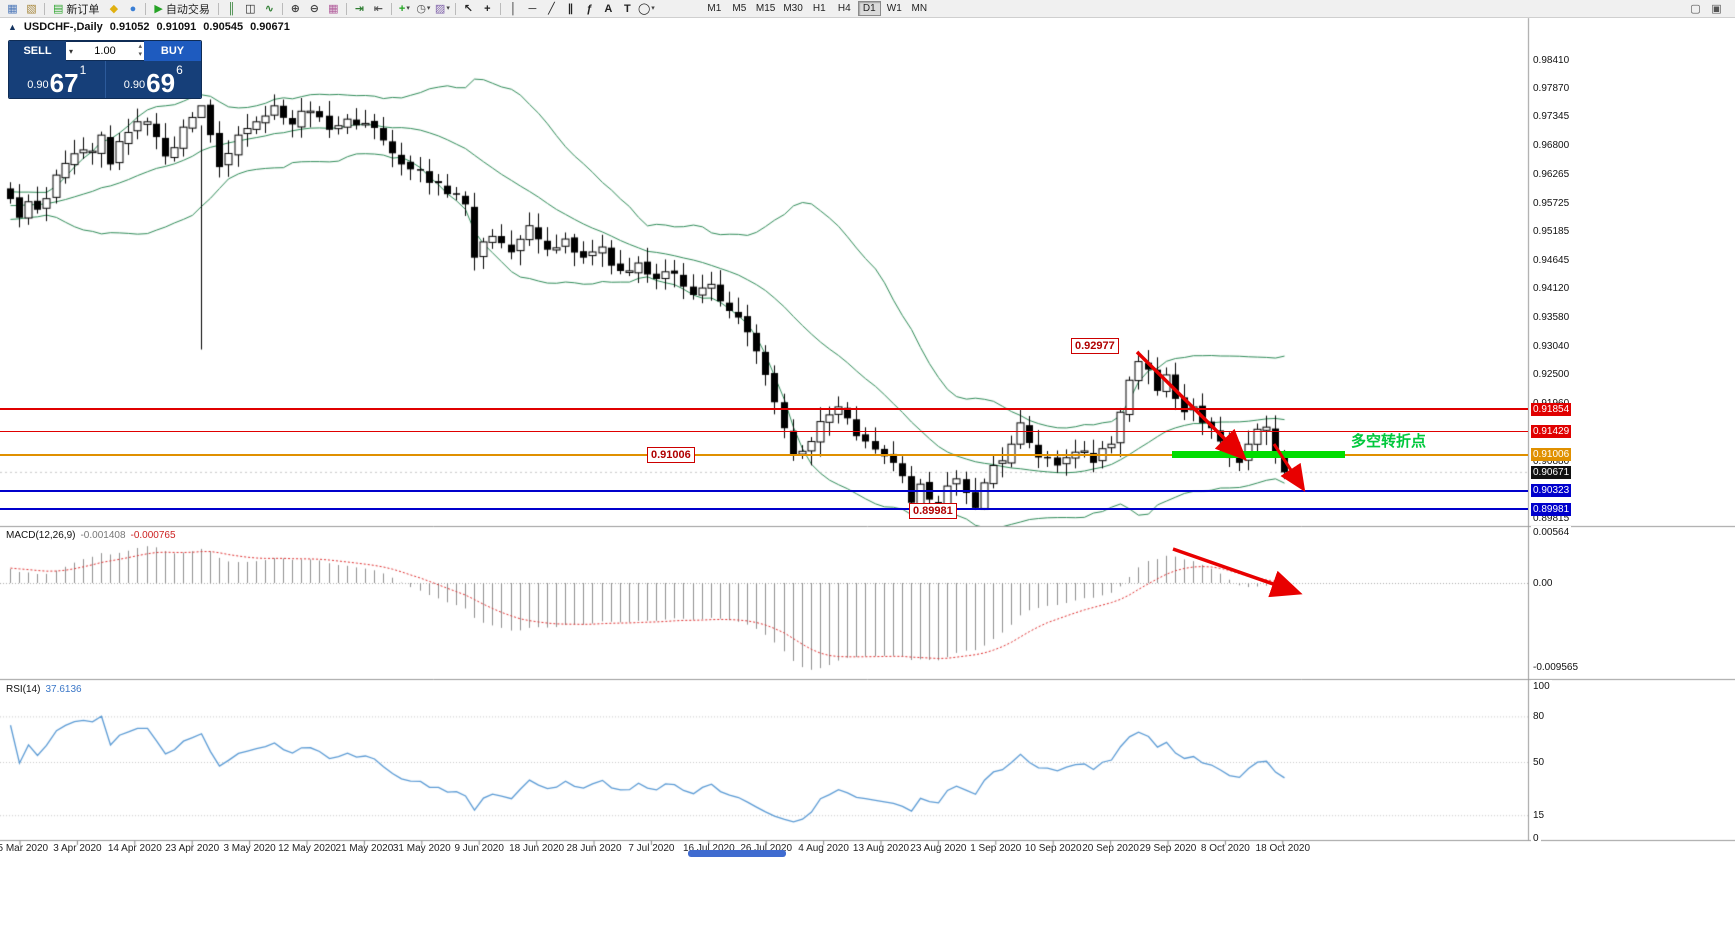 Image resolution: width=1735 pixels, height=949 pixels. I want to click on autoscroll-icon: ⇥, so click(359, 8).